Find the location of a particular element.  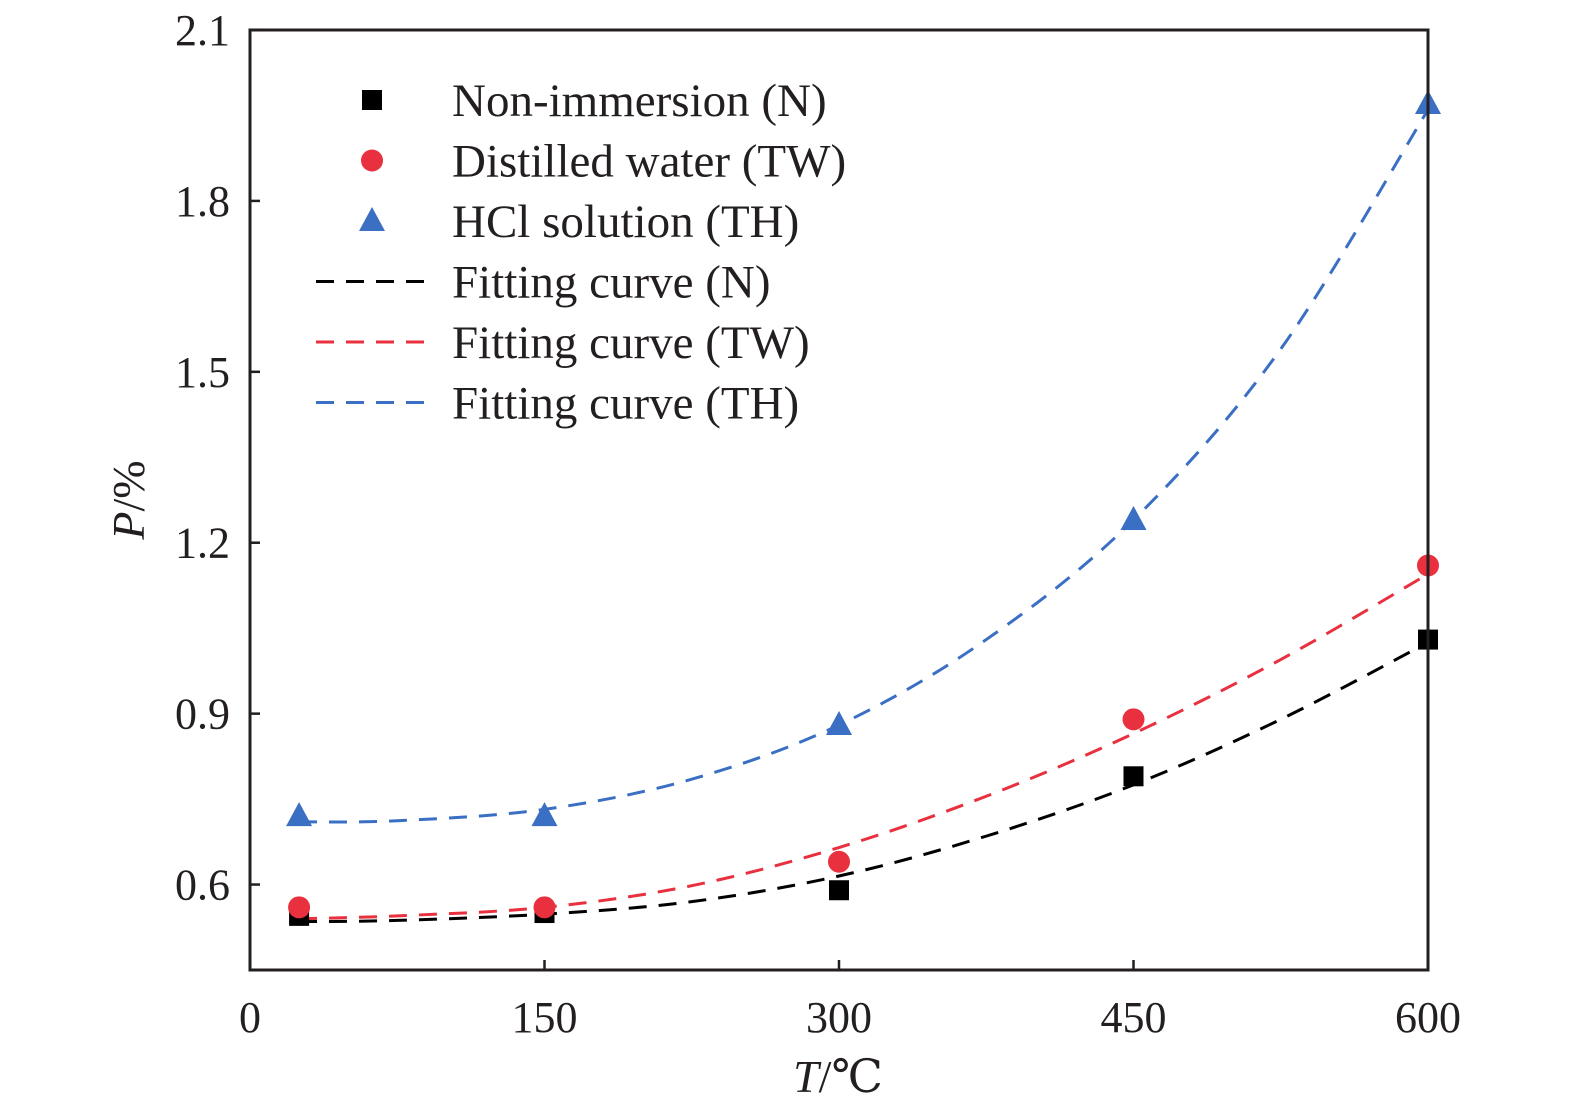

legend-label: Distilled water (TW) is located at coordinates (649, 162).